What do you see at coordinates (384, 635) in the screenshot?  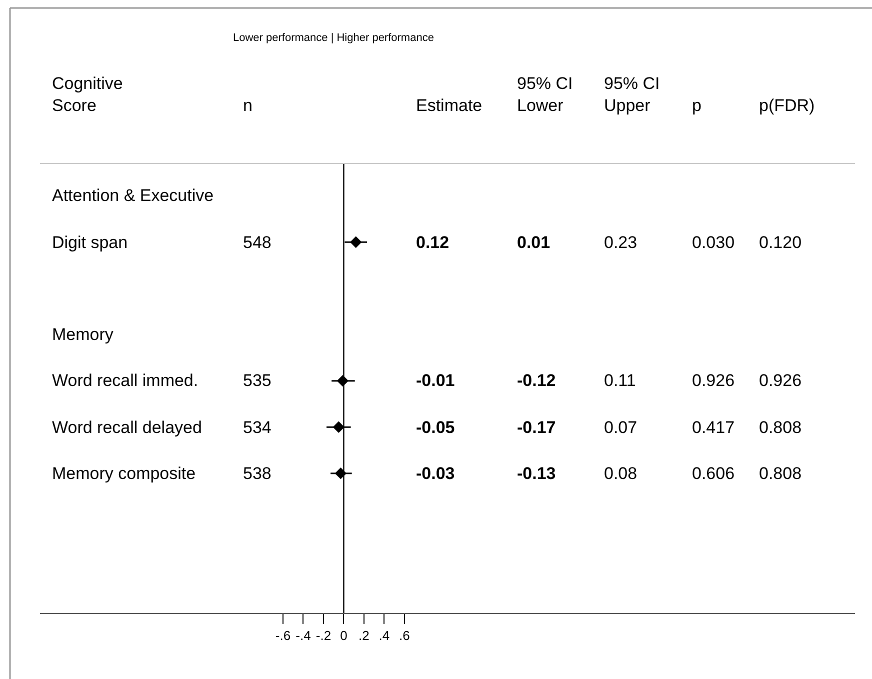 I see `x-tick-label: .4` at bounding box center [384, 635].